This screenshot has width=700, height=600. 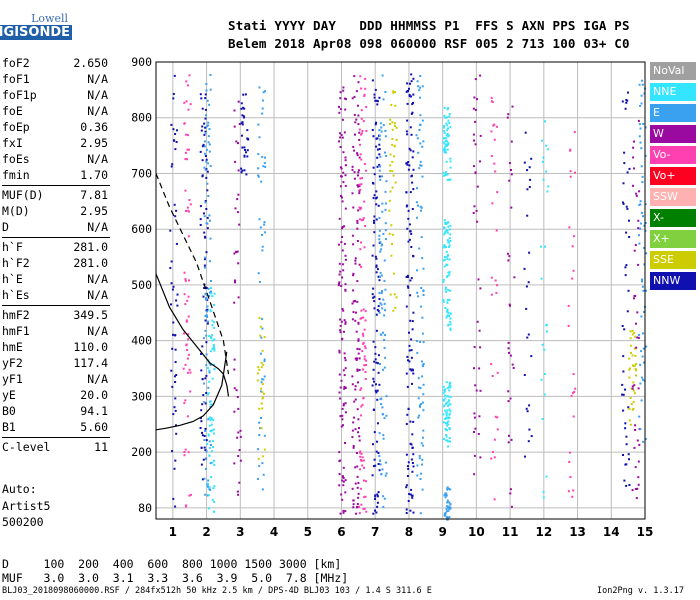 What do you see at coordinates (94, 211) in the screenshot?
I see `param-value: 2.95` at bounding box center [94, 211].